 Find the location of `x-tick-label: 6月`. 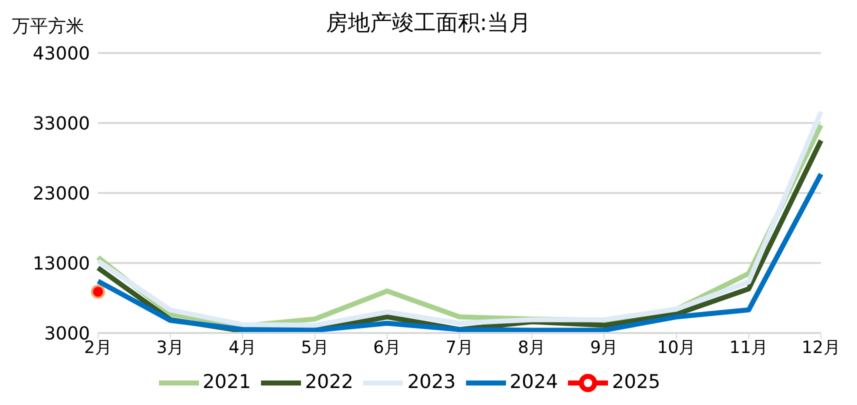

x-tick-label: 6月 is located at coordinates (387, 348).